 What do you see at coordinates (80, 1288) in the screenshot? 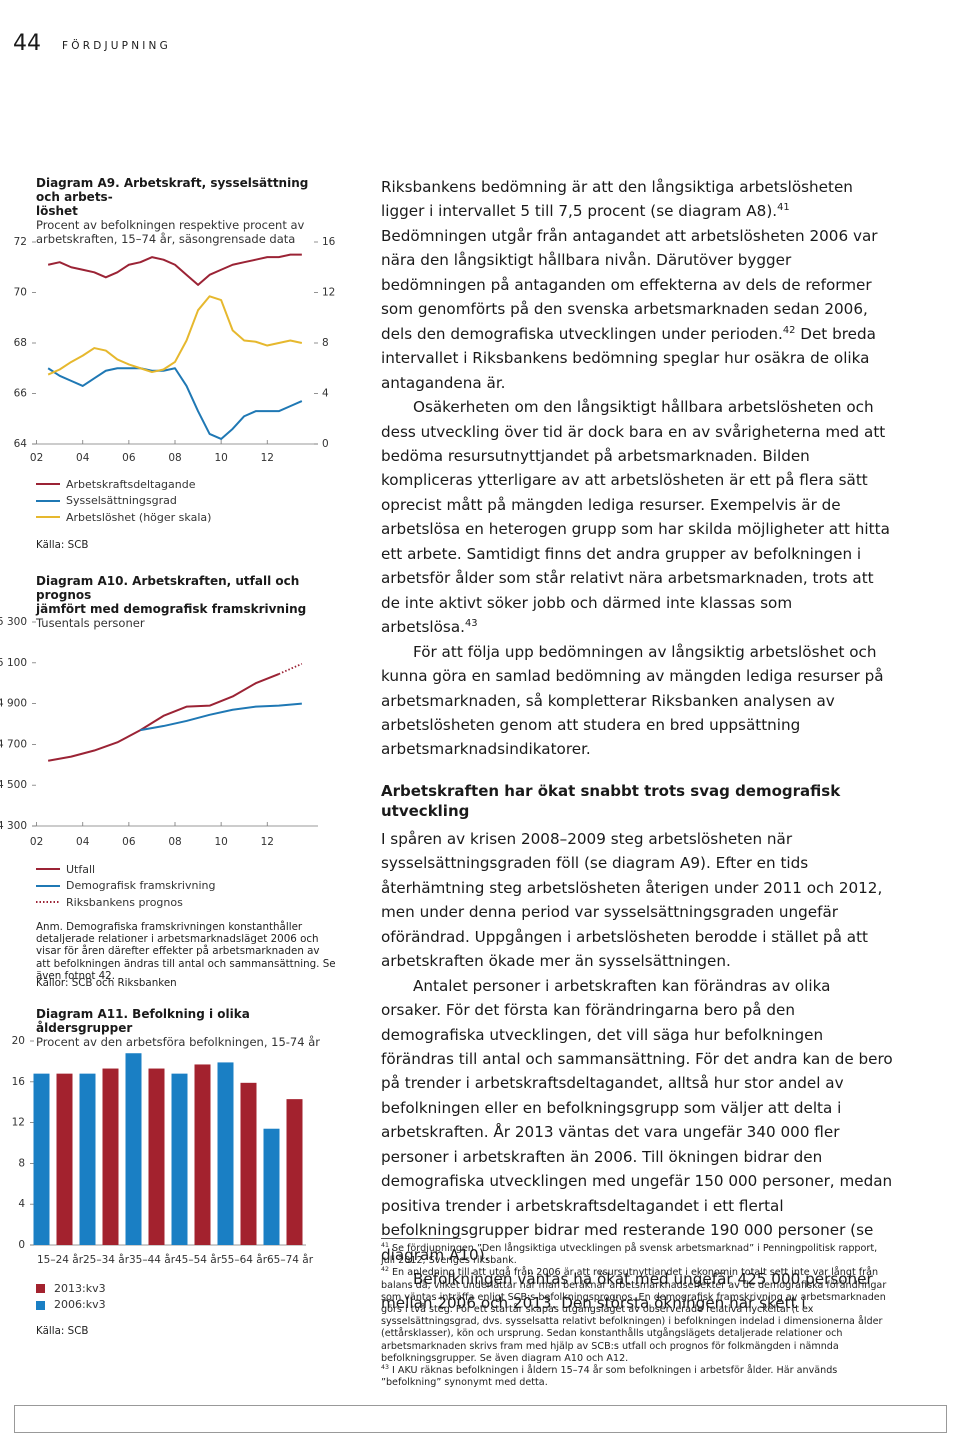
I see `legend-label: 2013:kv3` at bounding box center [80, 1288].